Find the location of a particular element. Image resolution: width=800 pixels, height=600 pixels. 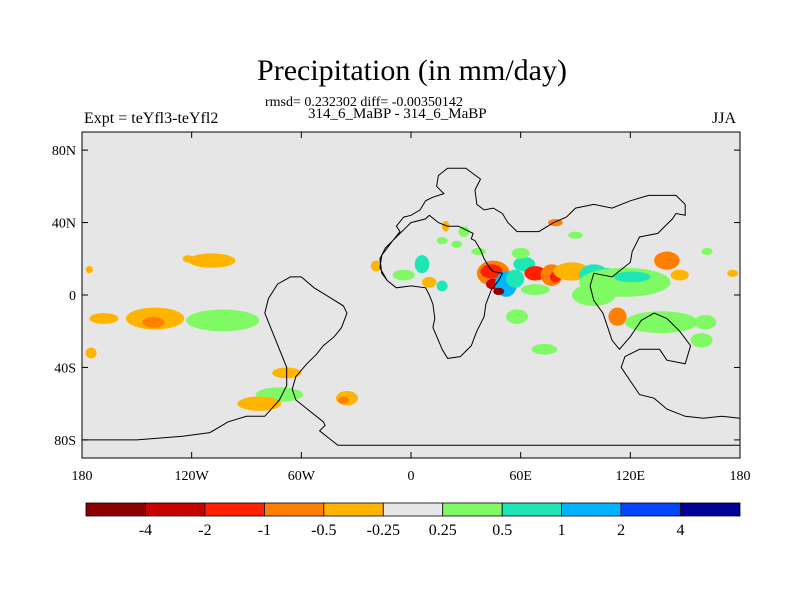

lon-tick-label: 0 is located at coordinates (411, 476).